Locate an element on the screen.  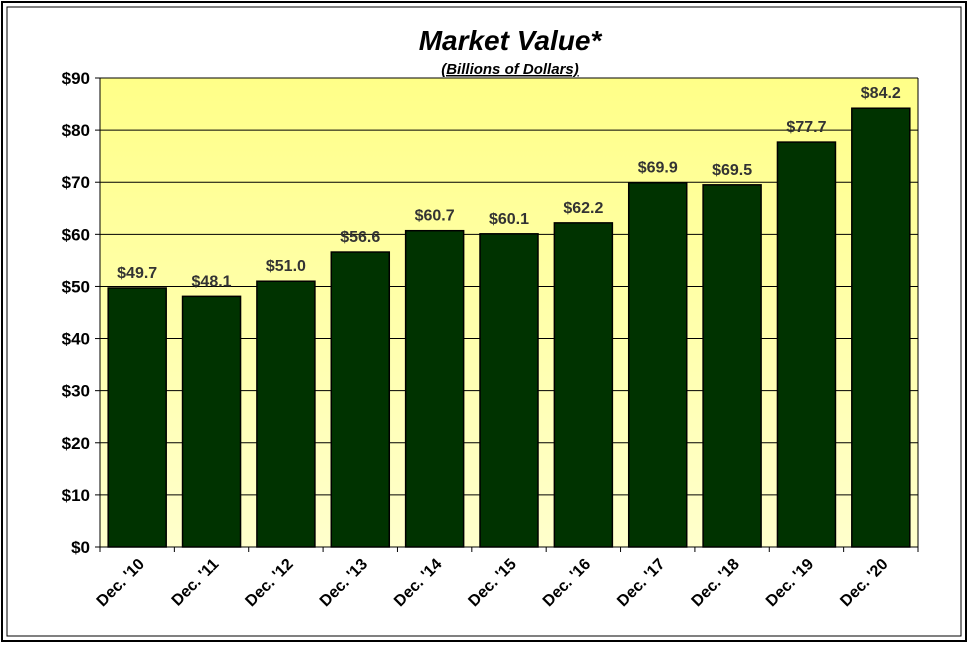
y-tick-label: $10 is located at coordinates (76, 495).